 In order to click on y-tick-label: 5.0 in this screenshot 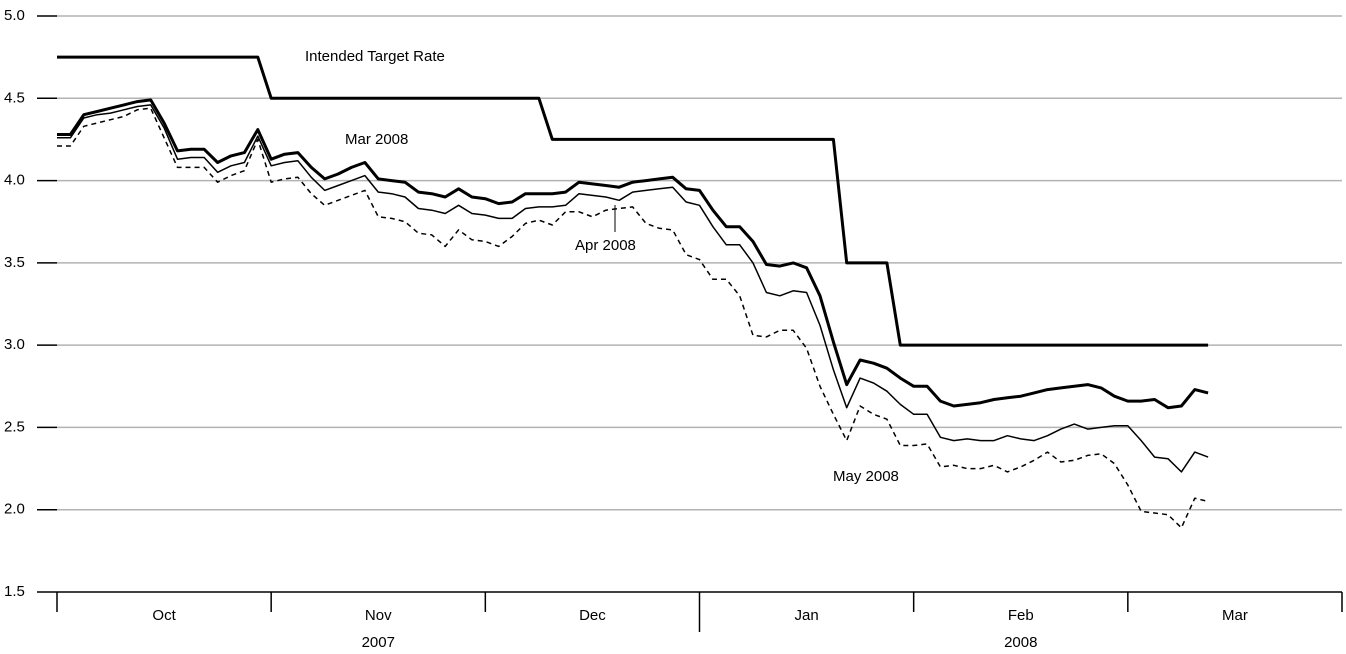, I will do `click(14, 15)`.